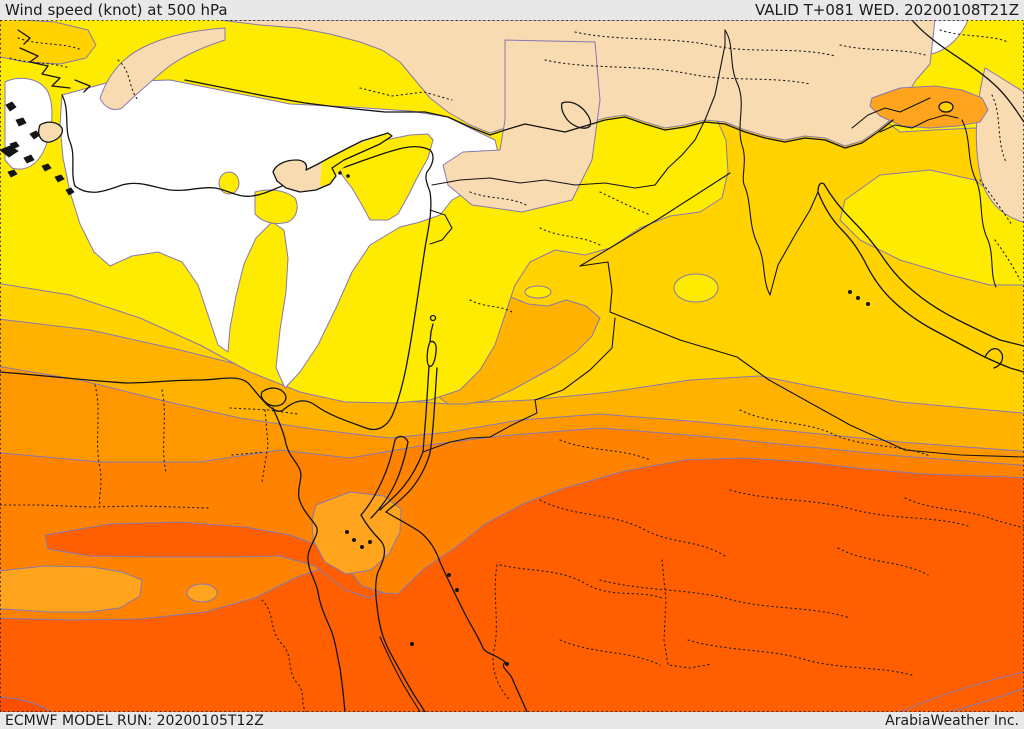 This screenshot has width=1024, height=729. Describe the element at coordinates (602, 290) in the screenshot. I see `jordan-iraq-border` at that location.